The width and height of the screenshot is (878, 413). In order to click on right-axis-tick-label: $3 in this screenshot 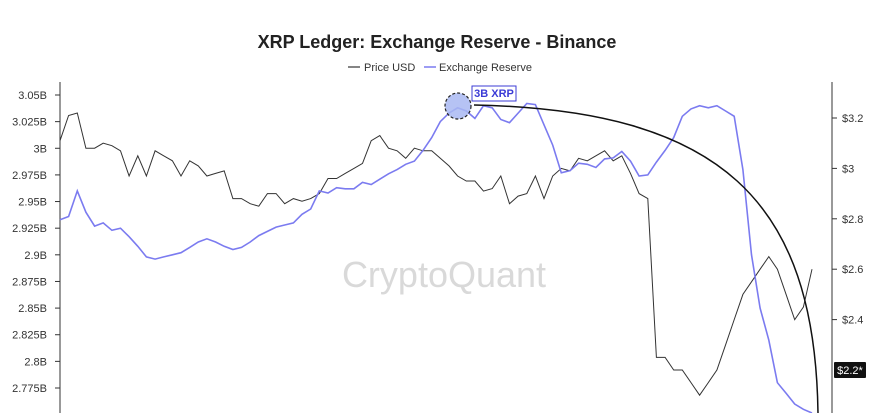, I will do `click(848, 169)`.